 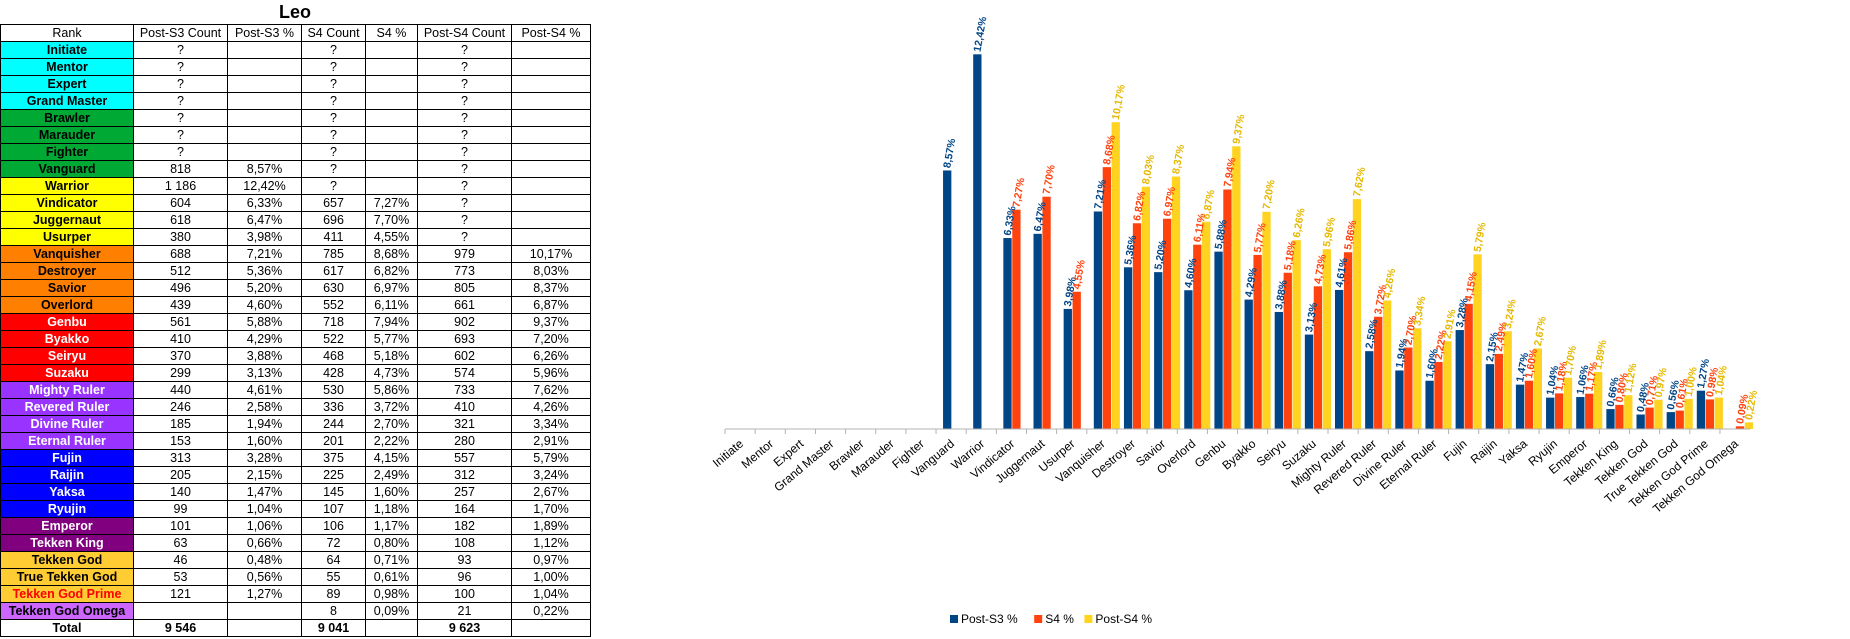 I want to click on value-cell: 5,86%, so click(x=391, y=390).